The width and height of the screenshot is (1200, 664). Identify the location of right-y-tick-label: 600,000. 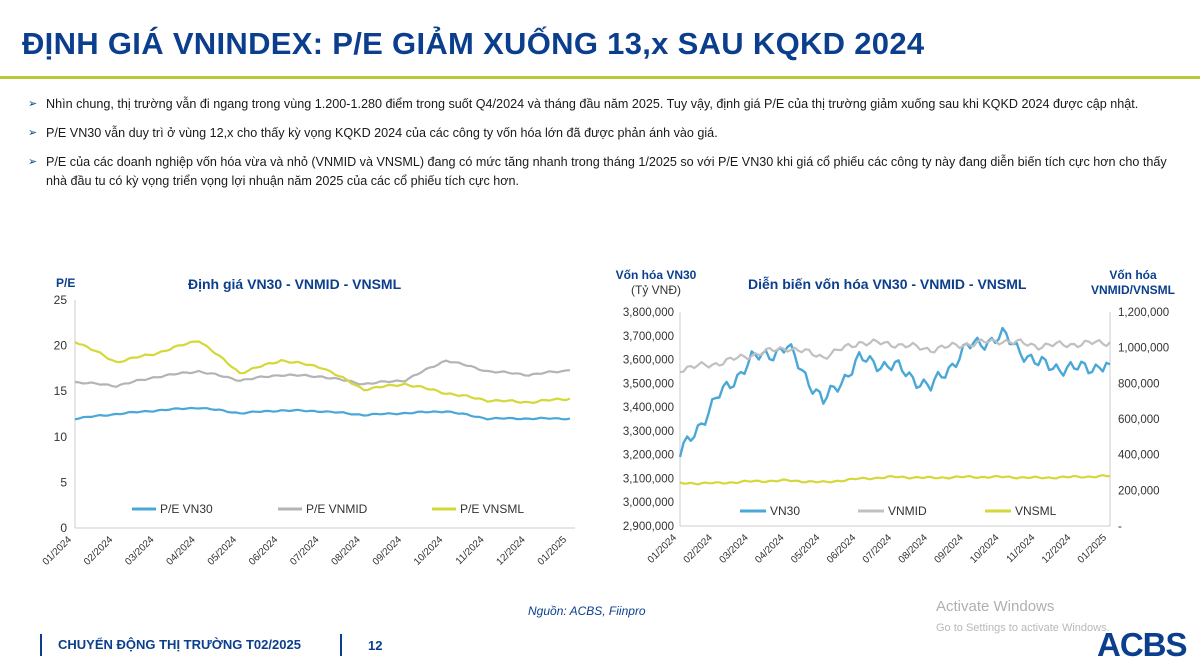
(1139, 420).